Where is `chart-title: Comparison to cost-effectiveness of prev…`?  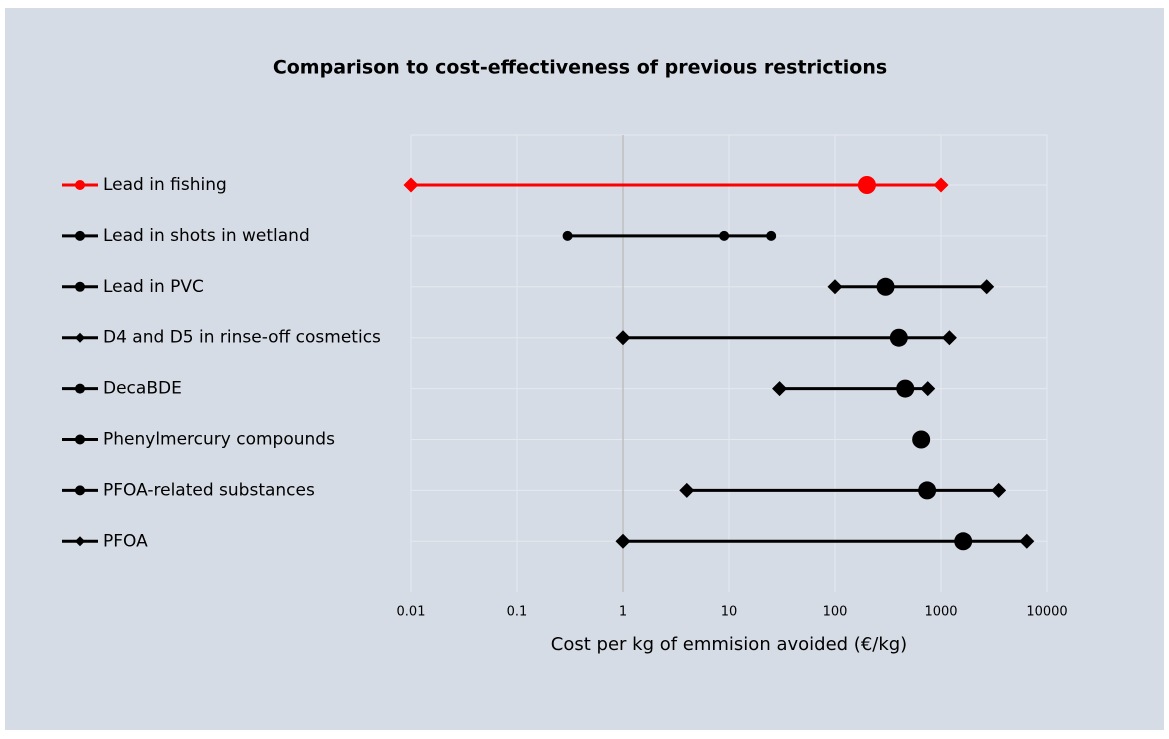 chart-title: Comparison to cost-effectiveness of prev… is located at coordinates (580, 68).